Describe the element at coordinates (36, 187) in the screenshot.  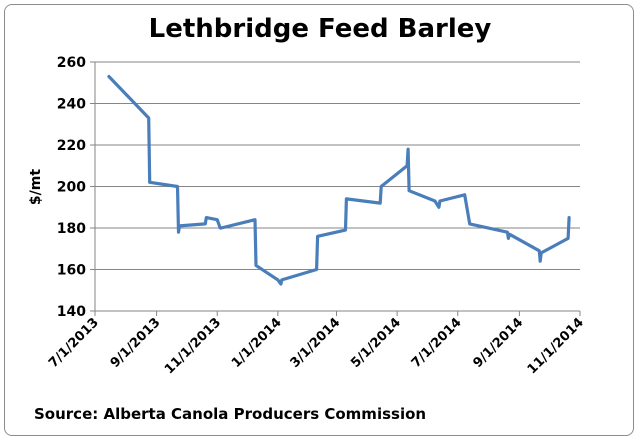
I see `y-axis-label: $/mt` at that location.